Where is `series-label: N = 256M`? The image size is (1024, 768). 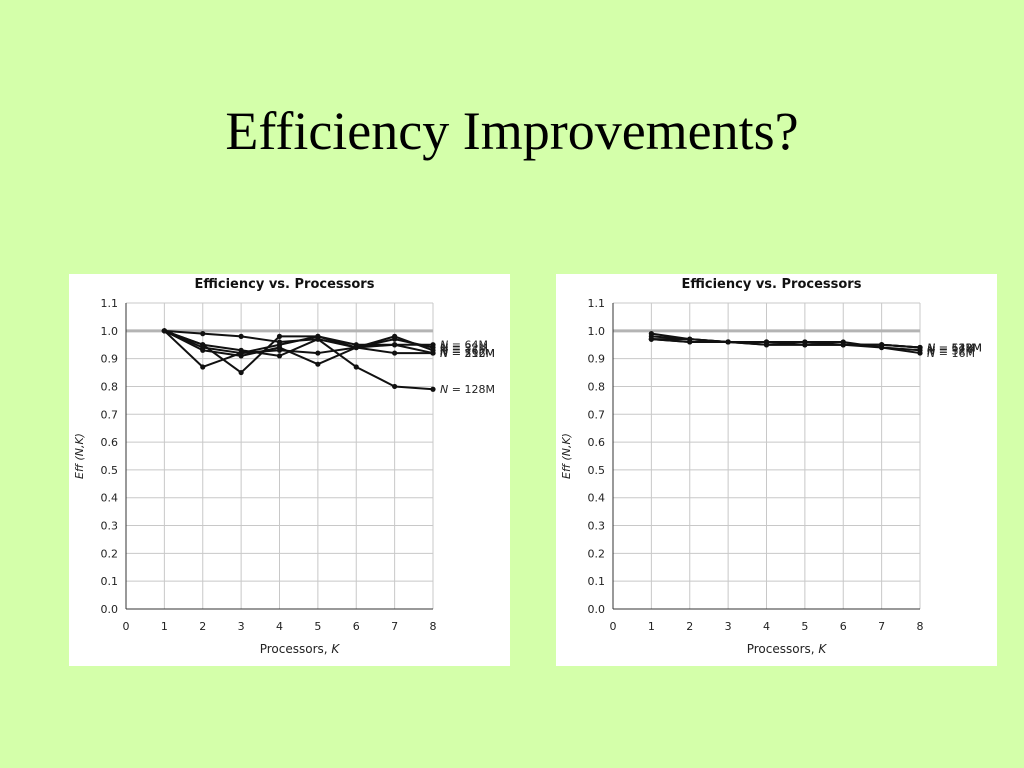 series-label: N = 256M is located at coordinates (467, 353).